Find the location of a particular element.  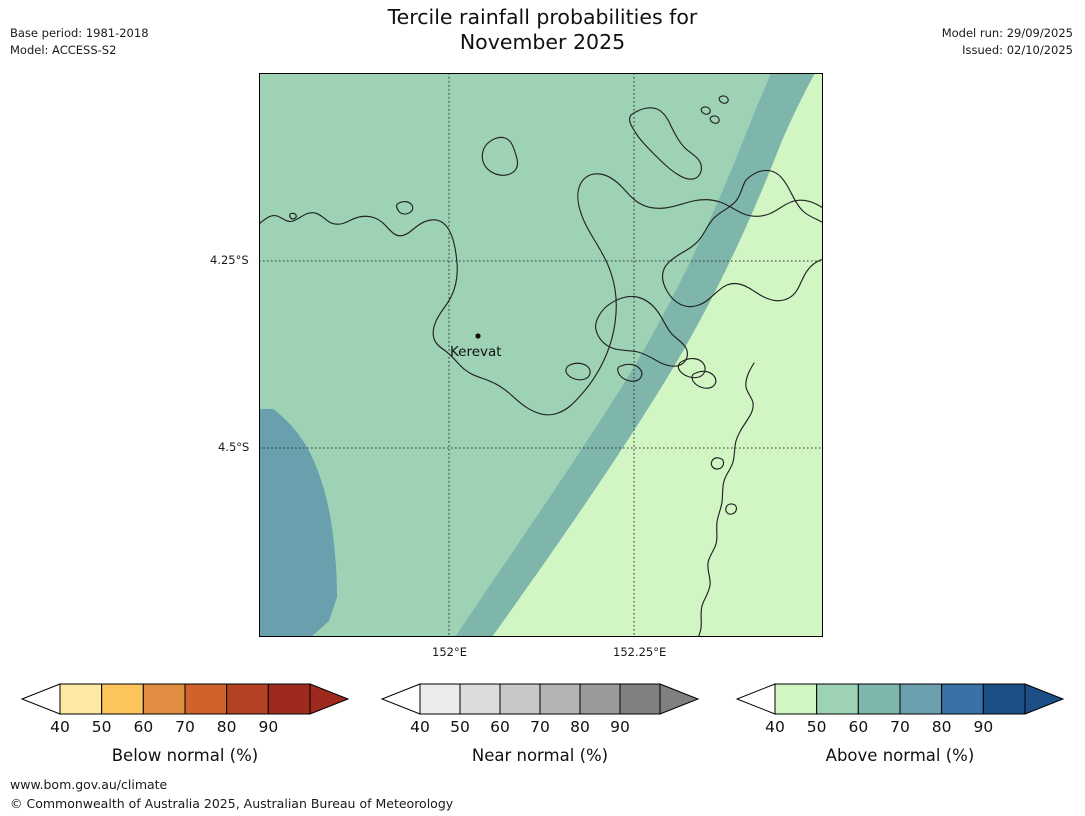

island-ne-west-lobe is located at coordinates (665, 143).